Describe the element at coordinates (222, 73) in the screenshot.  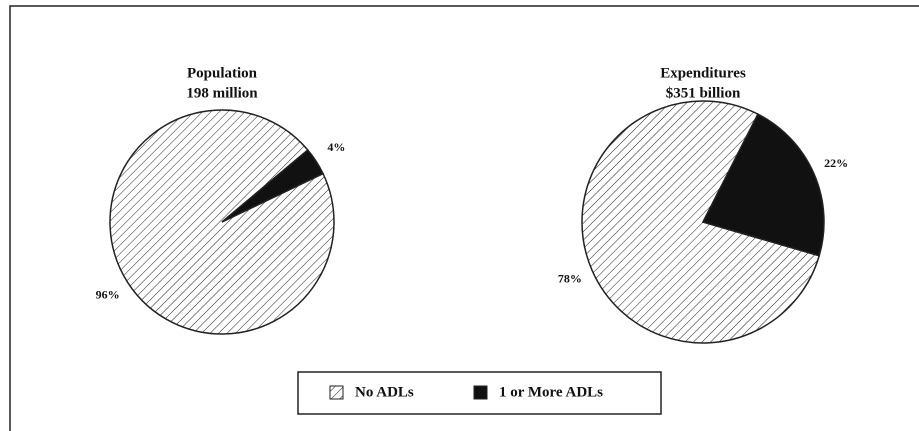
I see `chart-title: Population` at that location.